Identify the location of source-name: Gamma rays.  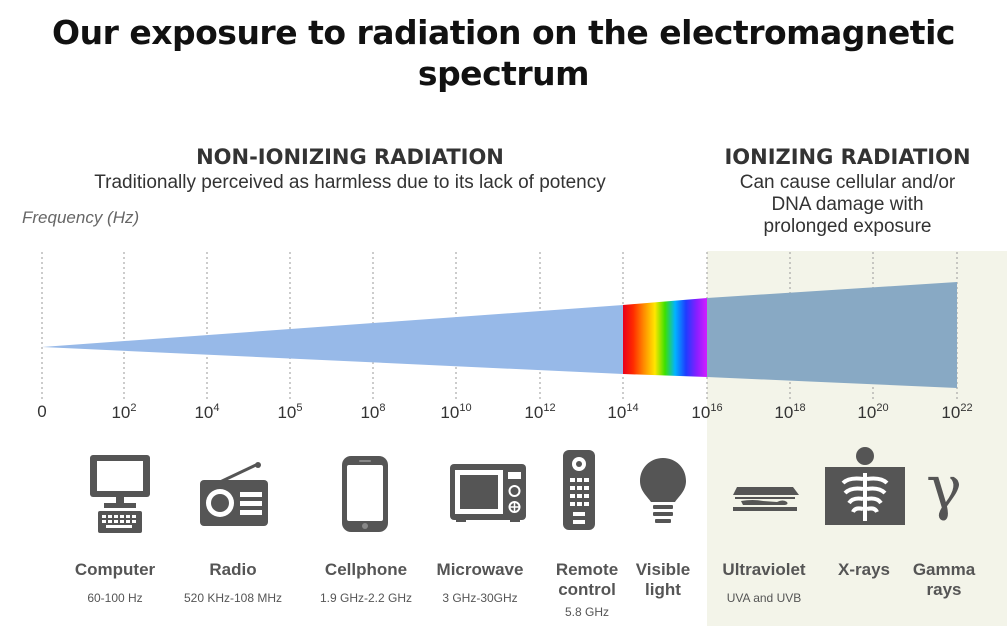
(944, 580).